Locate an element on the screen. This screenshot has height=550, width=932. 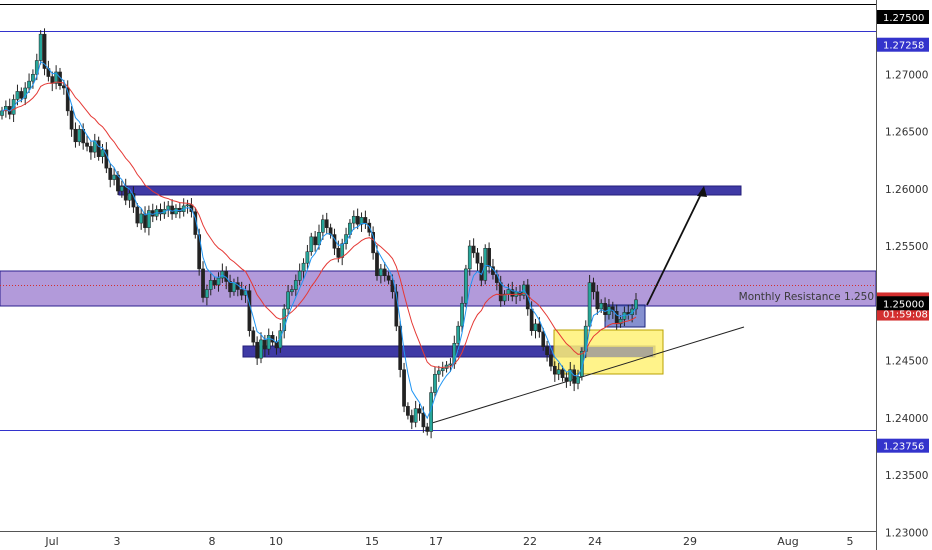
price-tick-label: 1.23500 is located at coordinates (906, 476).